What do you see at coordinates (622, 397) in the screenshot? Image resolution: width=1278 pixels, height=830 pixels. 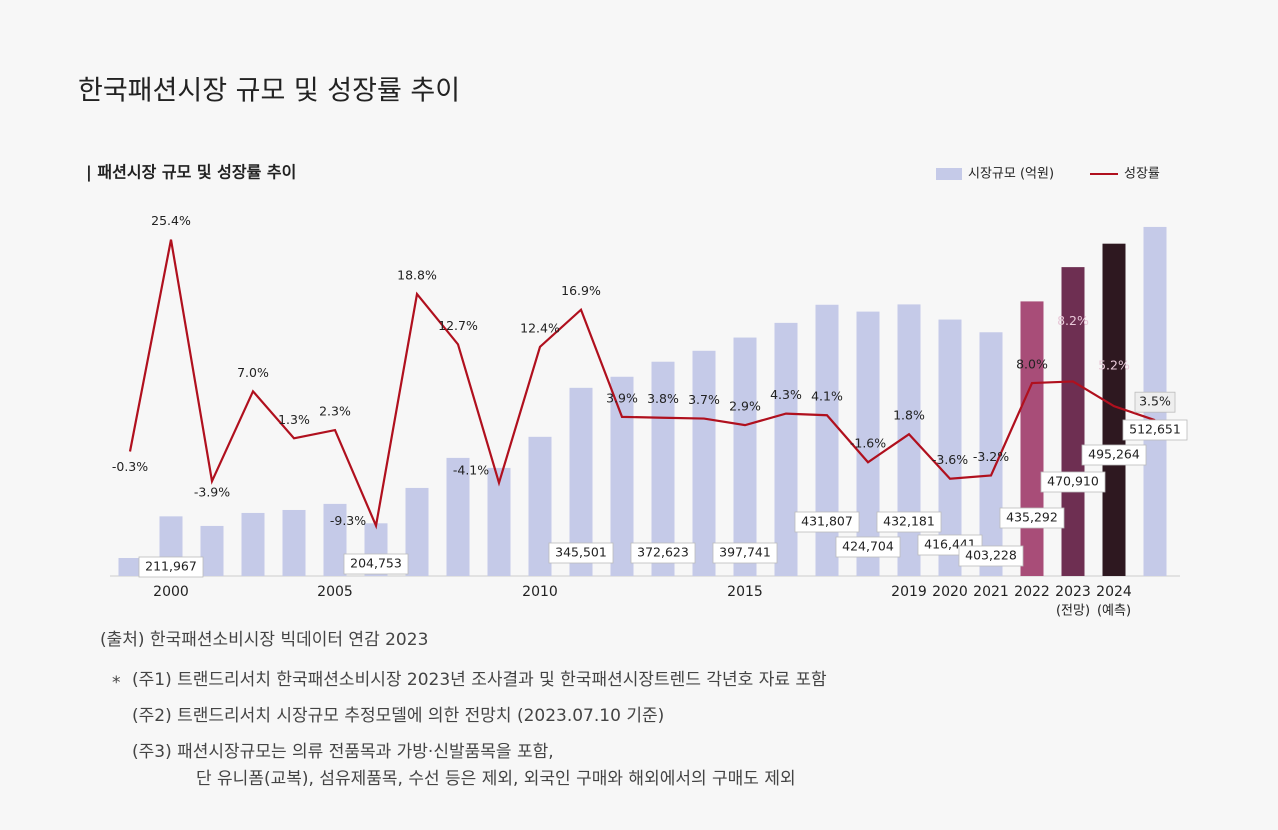 I see `growth-label: 3.9%` at bounding box center [622, 397].